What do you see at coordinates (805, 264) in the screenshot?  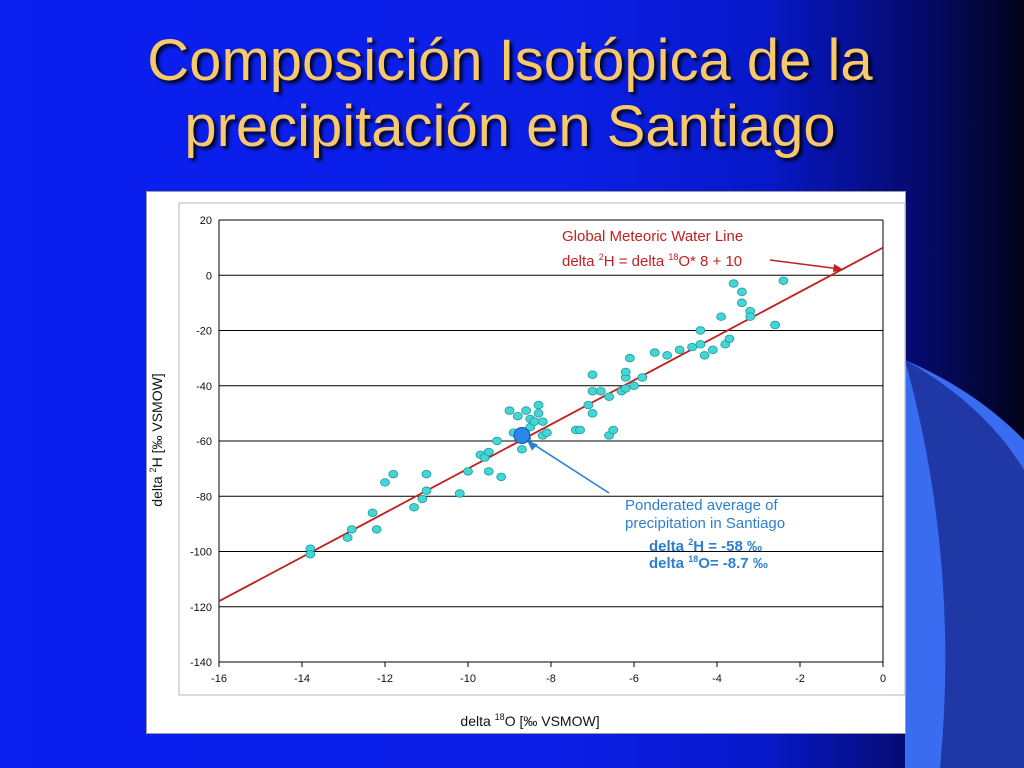 I see `gmwl-arrow-shaft` at bounding box center [805, 264].